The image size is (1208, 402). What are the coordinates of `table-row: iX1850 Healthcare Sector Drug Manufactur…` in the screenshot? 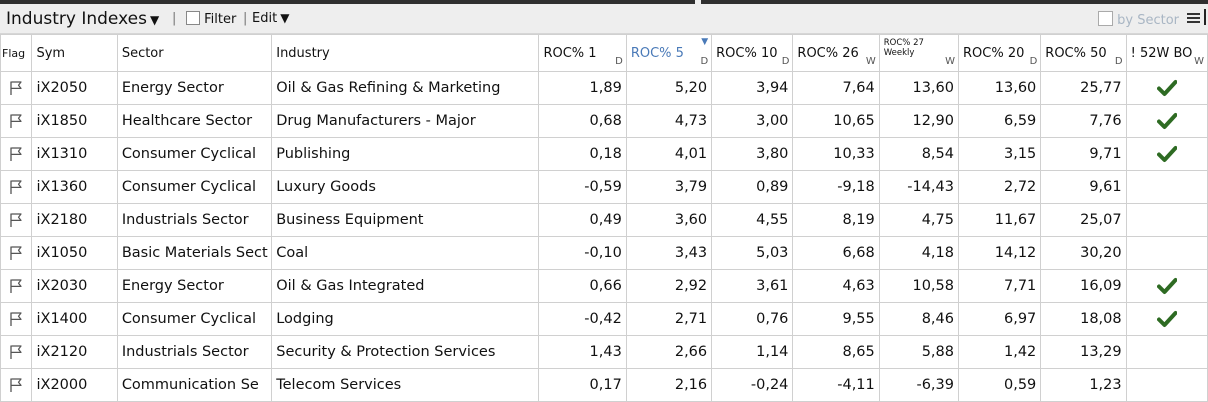 It's located at (604, 121).